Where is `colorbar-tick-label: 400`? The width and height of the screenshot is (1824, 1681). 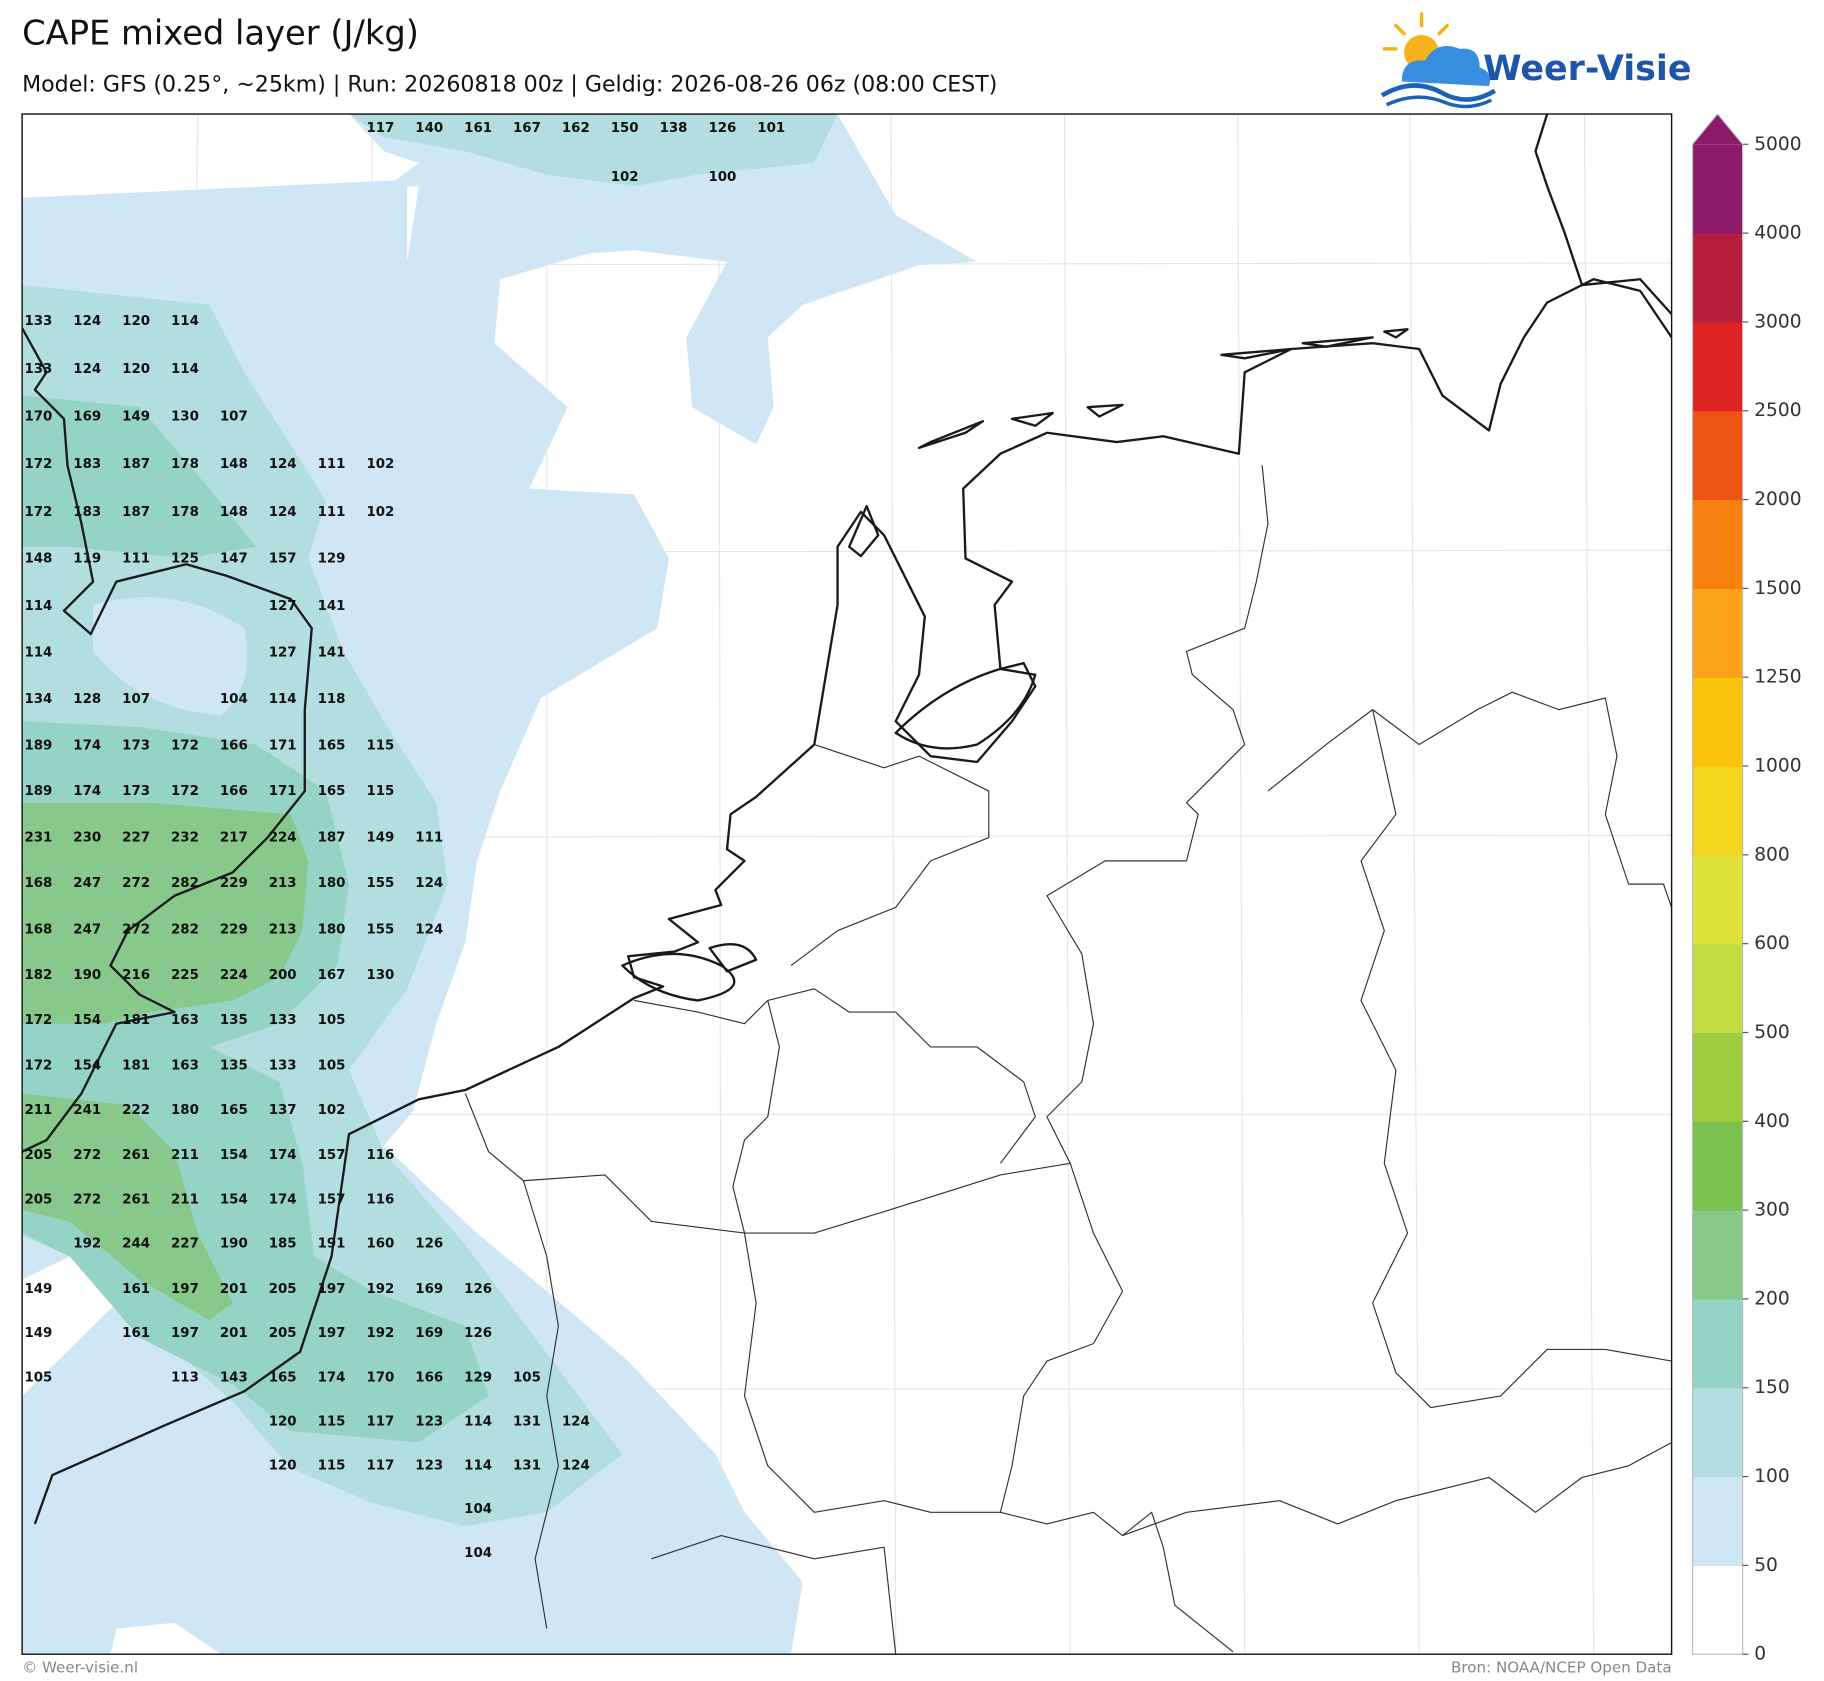
colorbar-tick-label: 400 is located at coordinates (1772, 1121).